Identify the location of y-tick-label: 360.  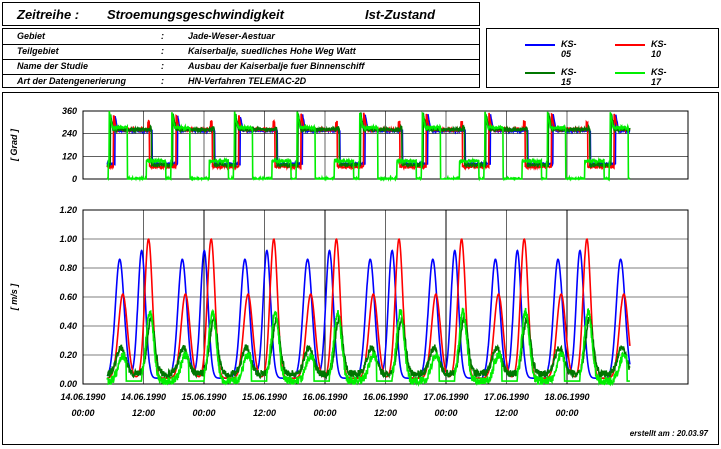
(69, 111).